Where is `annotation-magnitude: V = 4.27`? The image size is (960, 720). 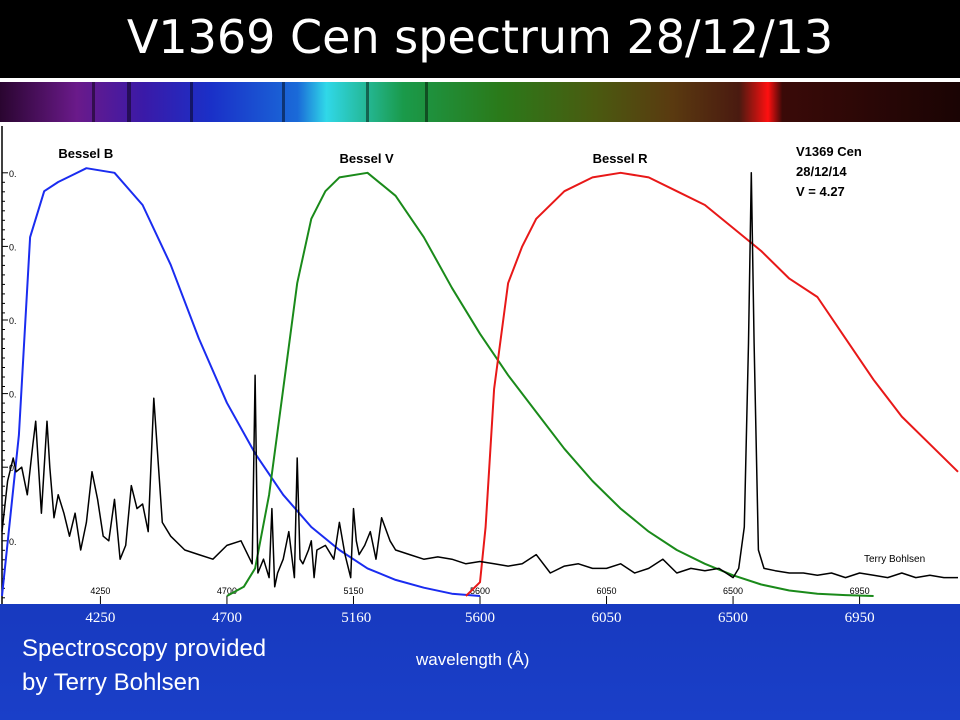
annotation-magnitude: V = 4.27 is located at coordinates (820, 191).